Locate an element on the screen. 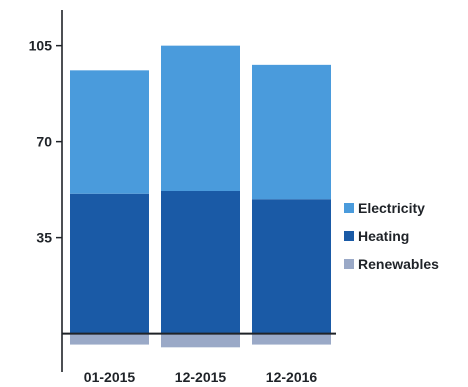 This screenshot has width=468, height=387. legend-label: Renewables is located at coordinates (398, 264).